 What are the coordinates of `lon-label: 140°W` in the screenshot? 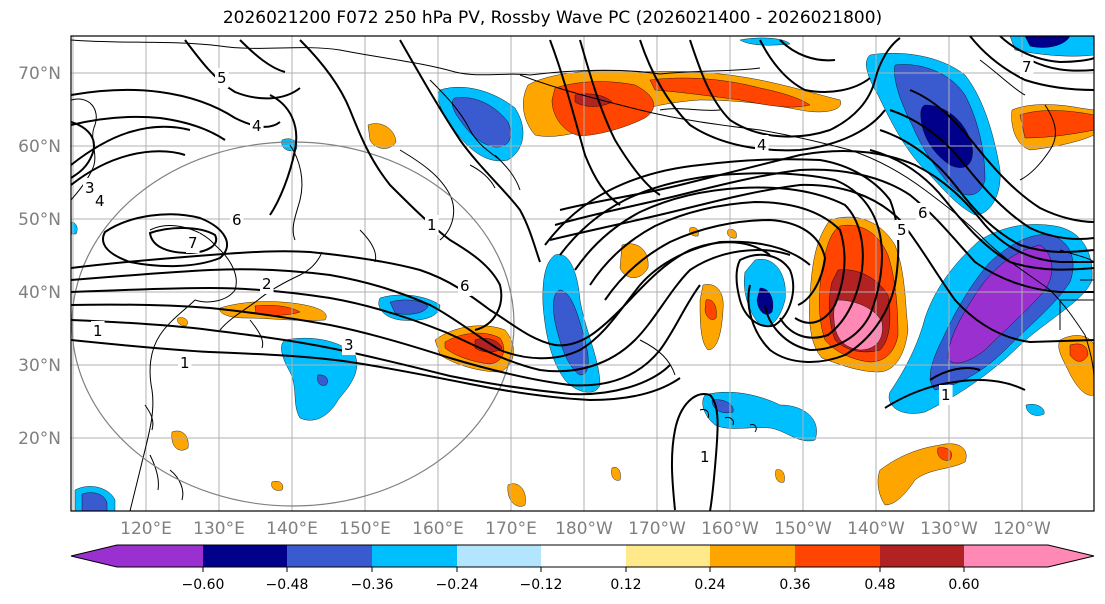 It's located at (876, 529).